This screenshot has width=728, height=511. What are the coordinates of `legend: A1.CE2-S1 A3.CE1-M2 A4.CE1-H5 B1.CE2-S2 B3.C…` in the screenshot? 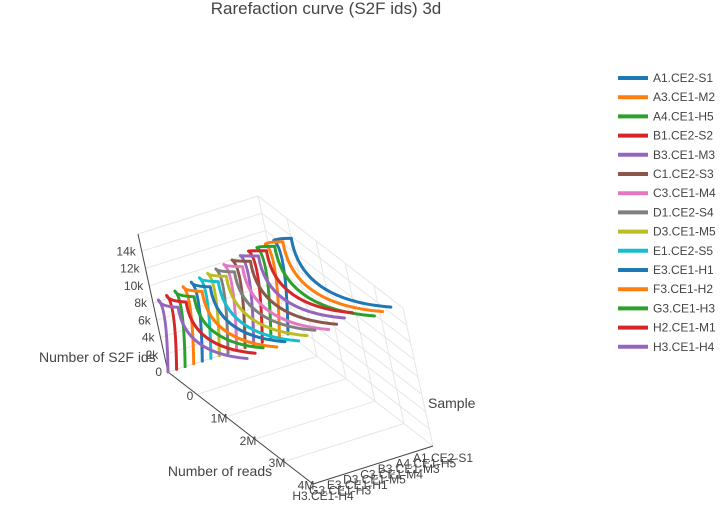 It's located at (667, 212).